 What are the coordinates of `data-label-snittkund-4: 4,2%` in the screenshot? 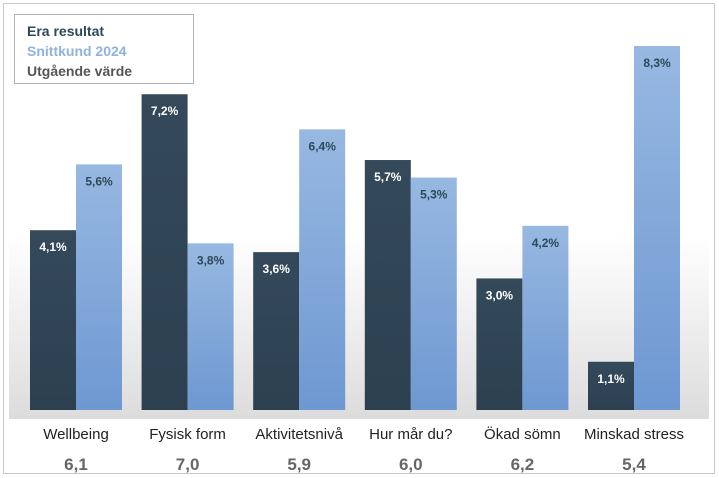 It's located at (546, 243).